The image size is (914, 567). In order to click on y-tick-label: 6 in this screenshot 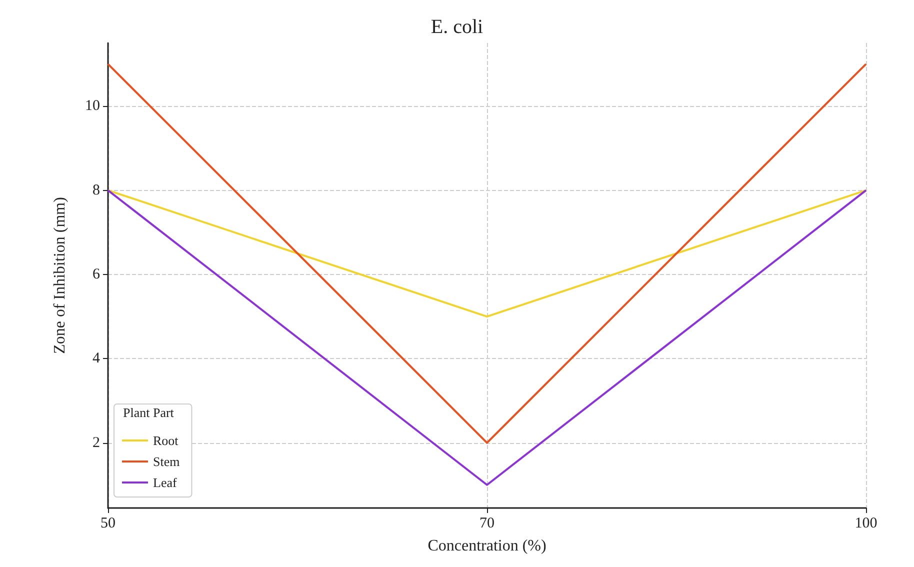, I will do `click(96, 274)`.